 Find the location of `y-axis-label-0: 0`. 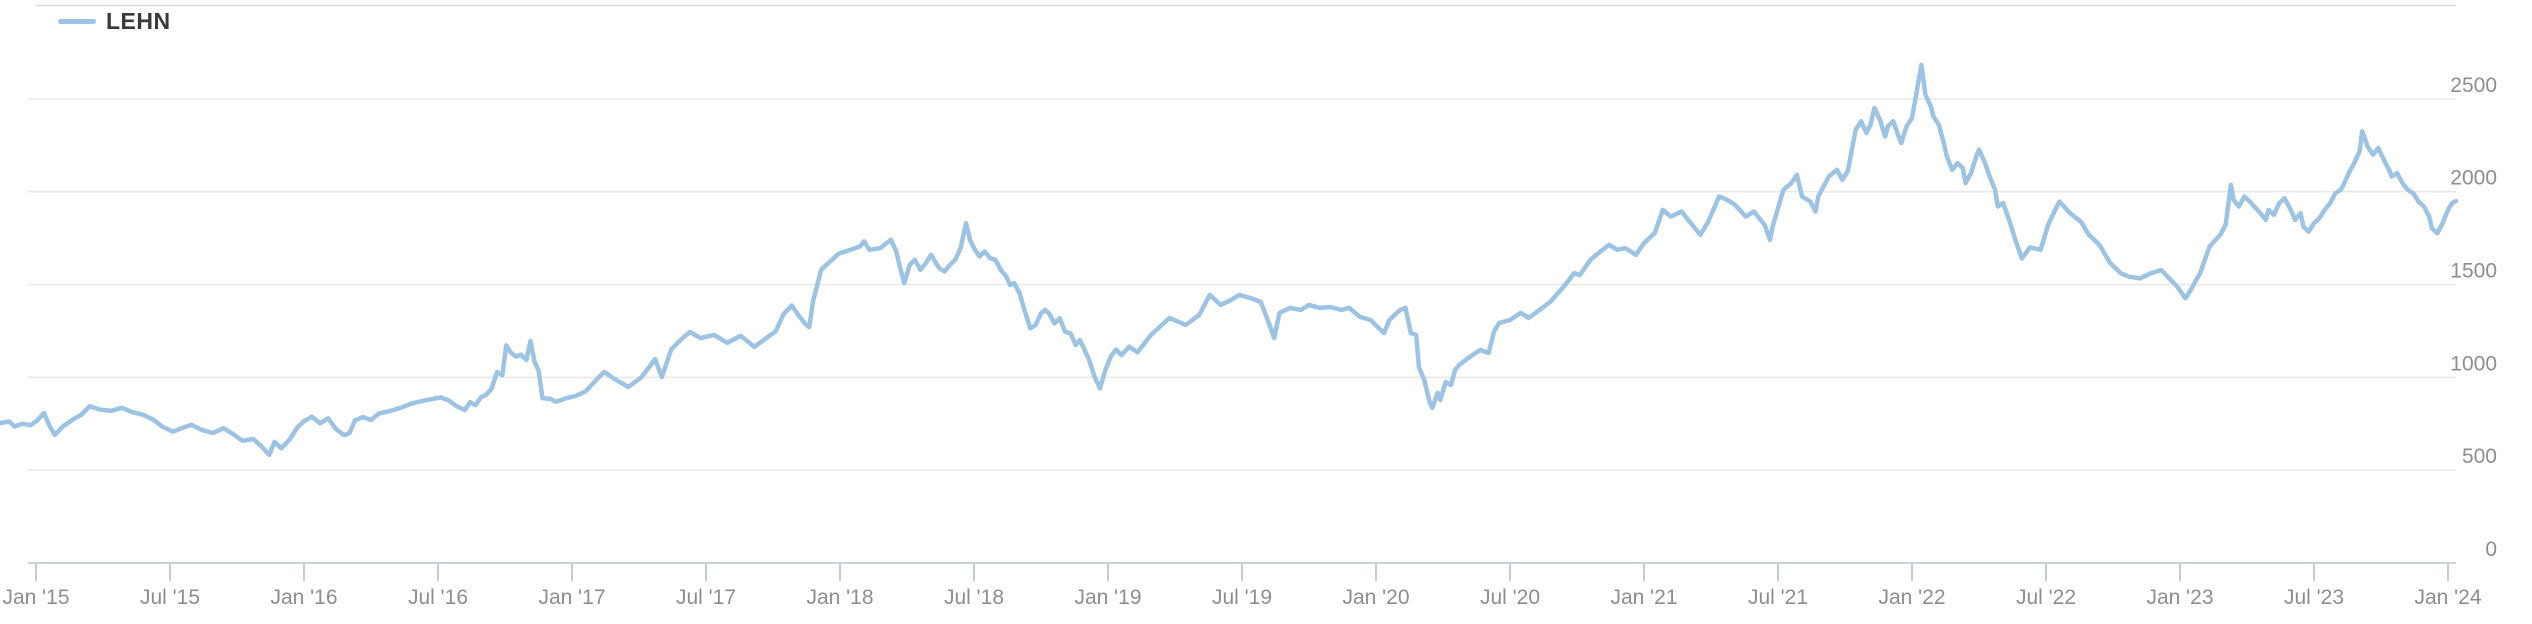

y-axis-label-0: 0 is located at coordinates (2491, 549).